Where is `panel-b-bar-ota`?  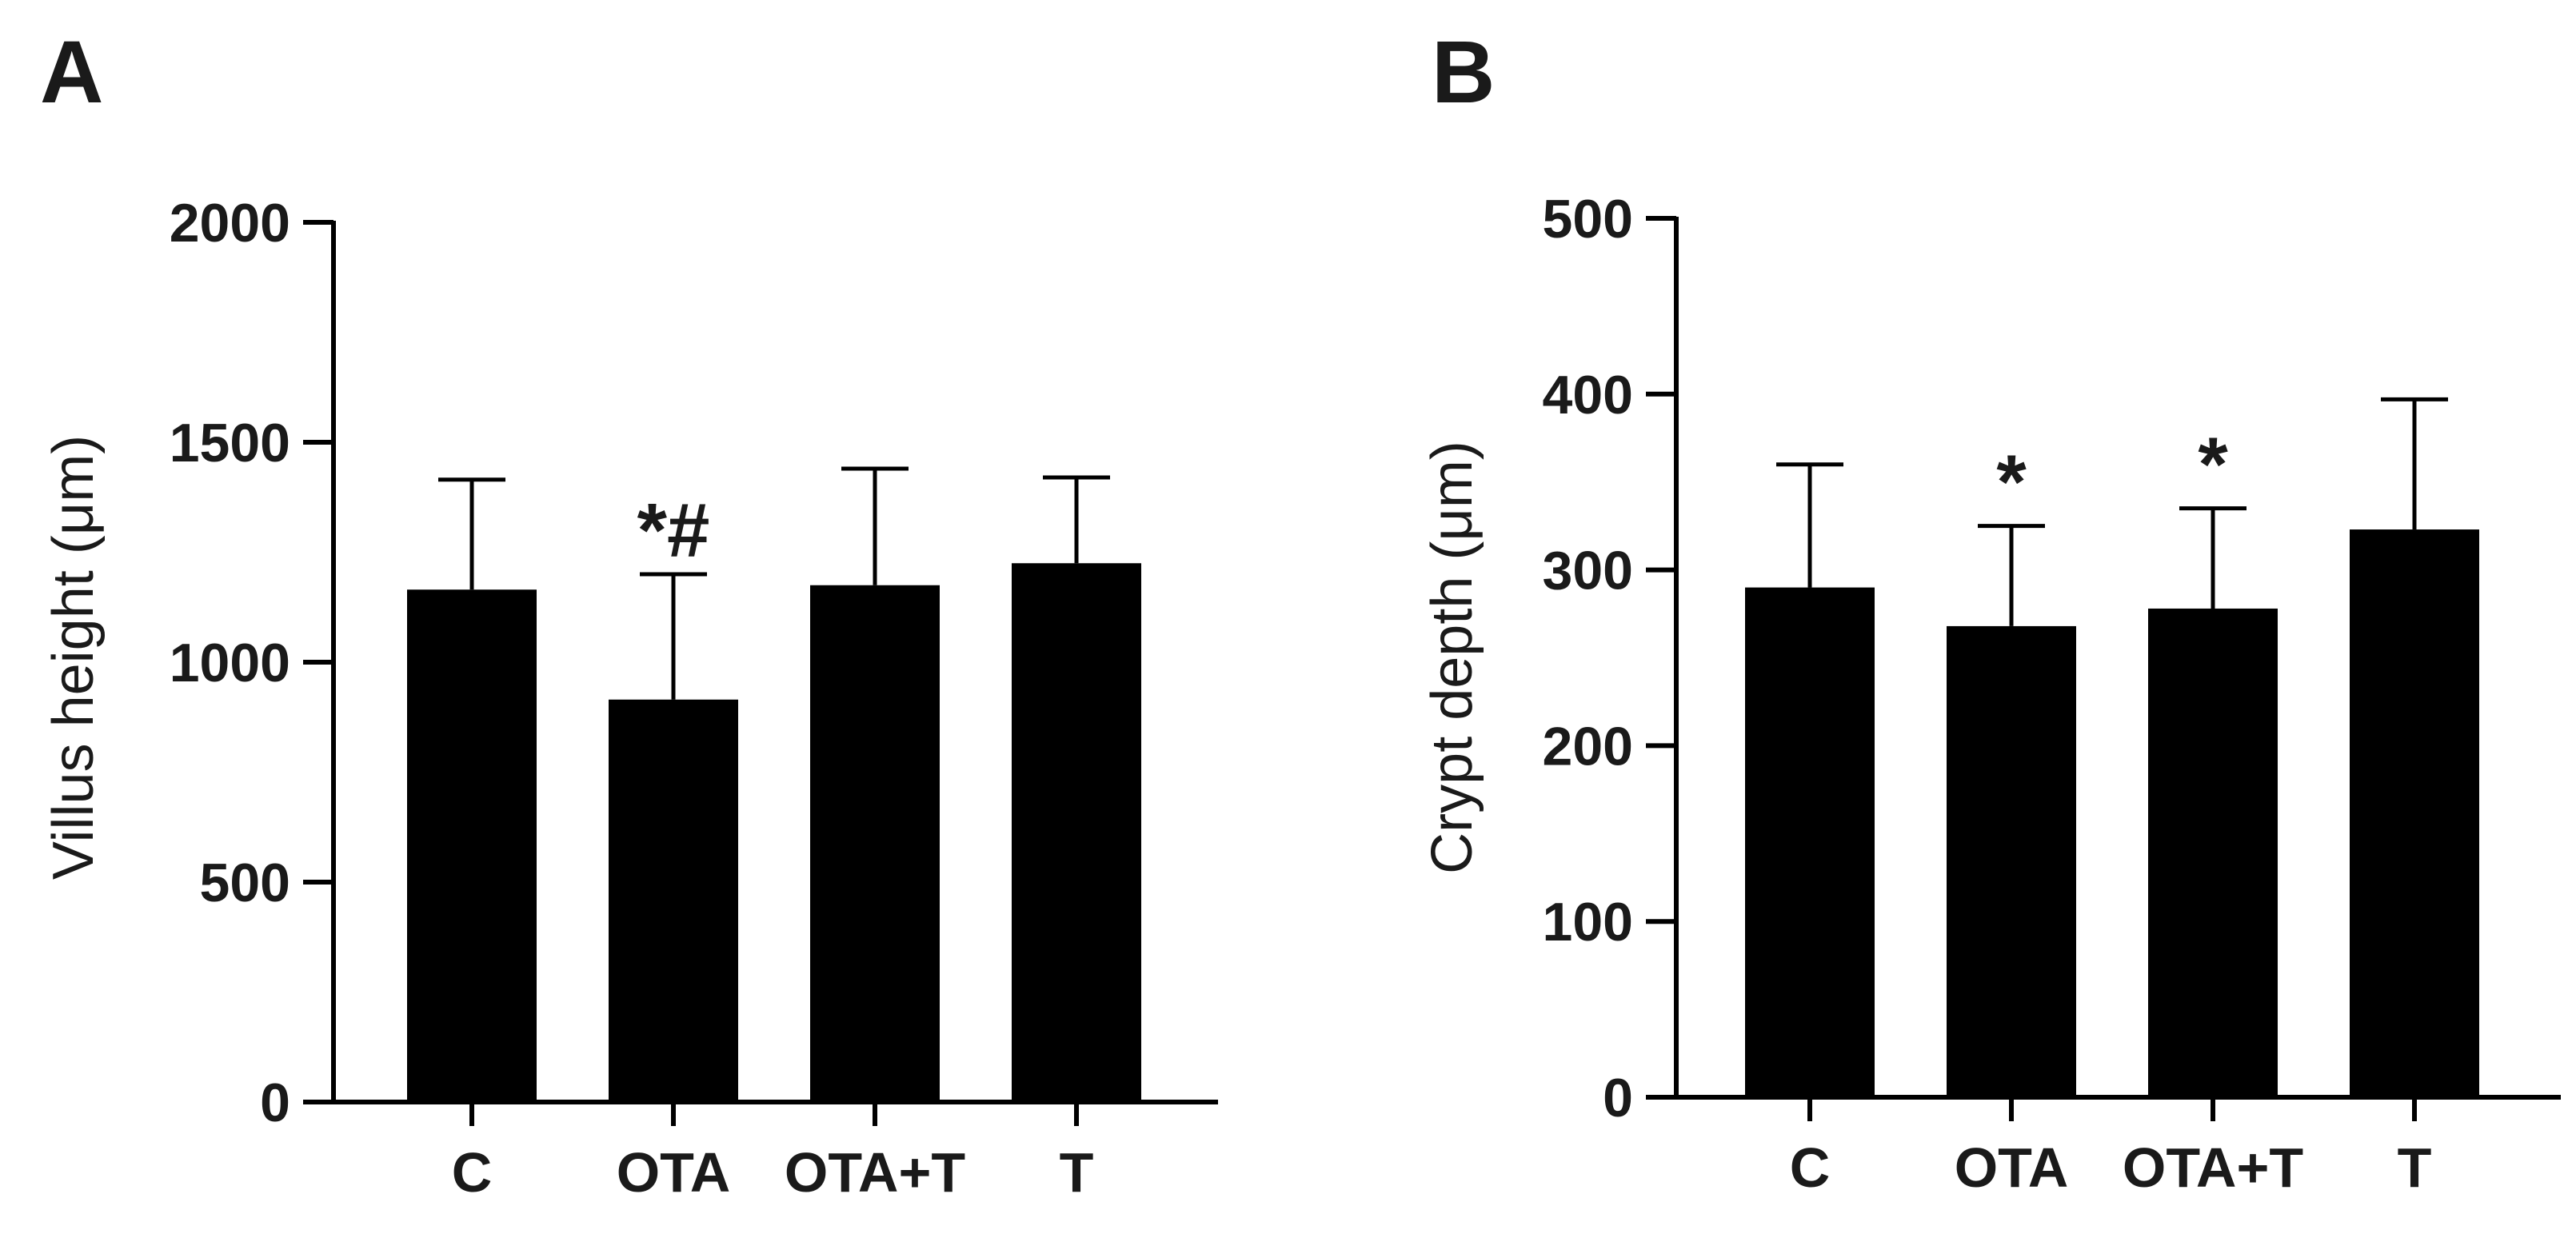
panel-b-bar-ota is located at coordinates (2011, 861).